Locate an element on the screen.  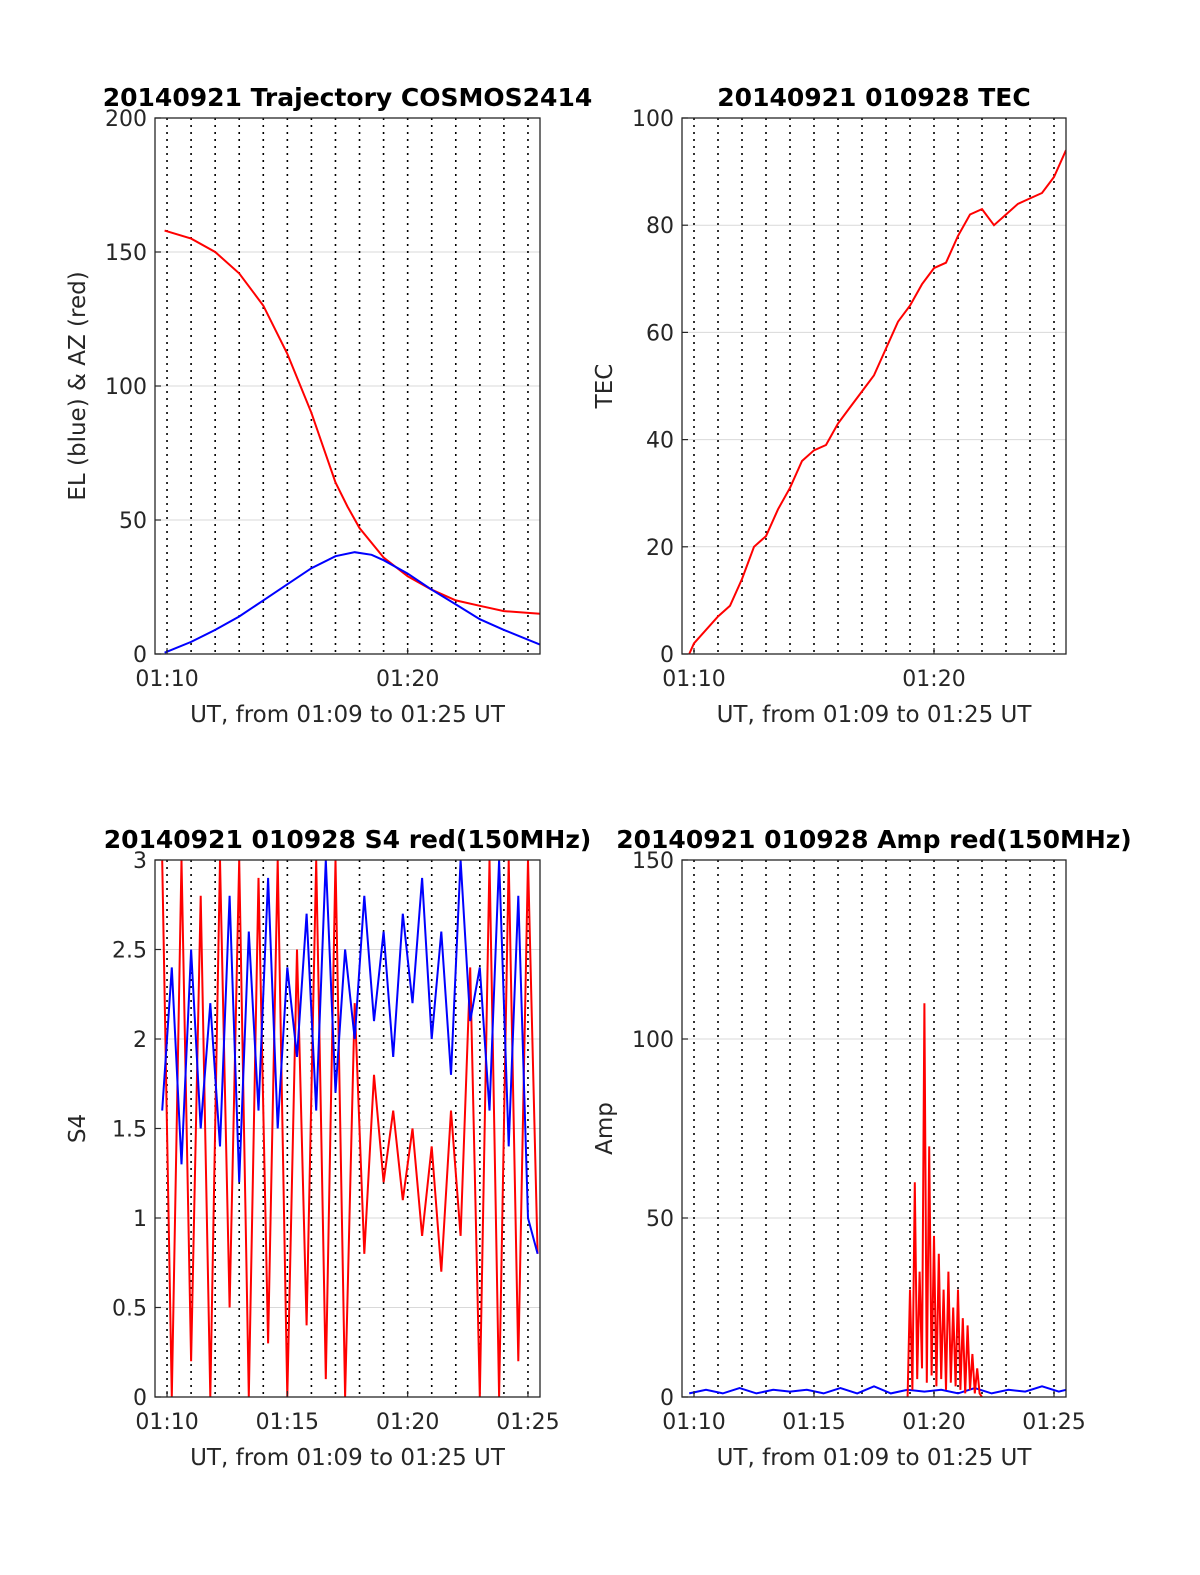
y-tick-label: 40 is located at coordinates (660, 441).